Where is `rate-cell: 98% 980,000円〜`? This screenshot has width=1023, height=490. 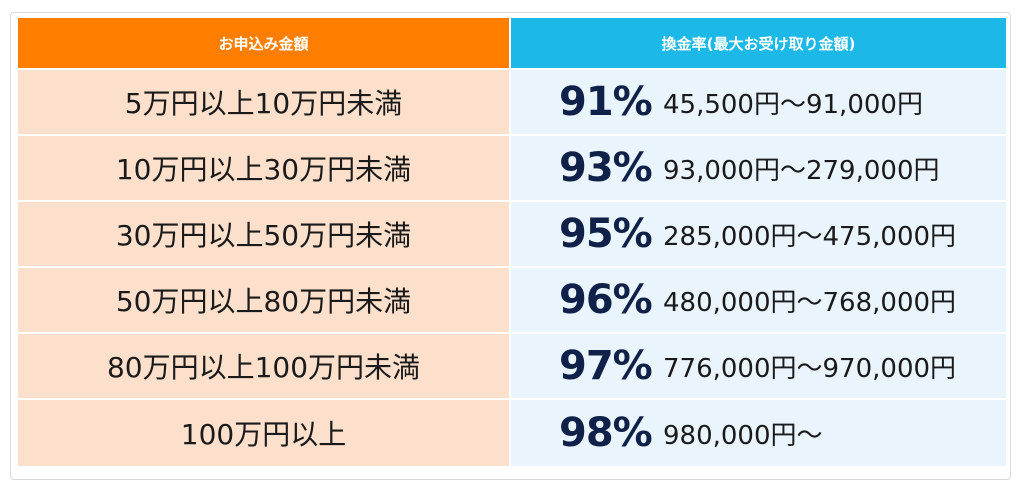
rate-cell: 98% 980,000円〜 is located at coordinates (758, 433).